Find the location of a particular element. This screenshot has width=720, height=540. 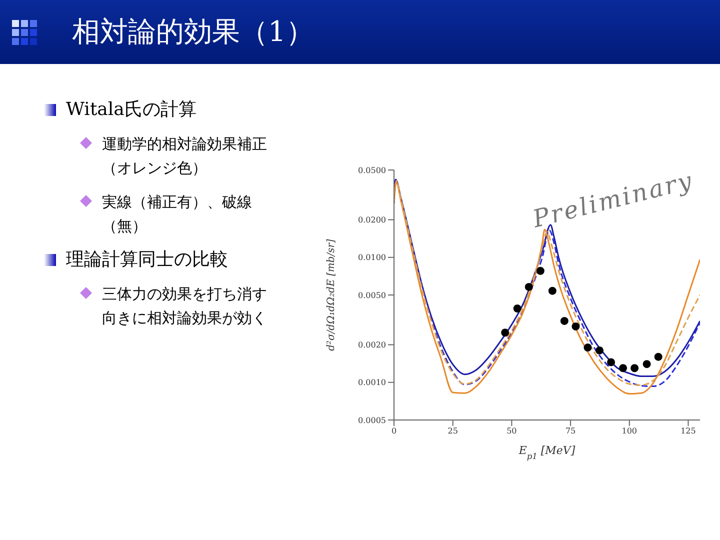

x-axis-title: E$_{p1}$ [MeV] is located at coordinates (547, 452).